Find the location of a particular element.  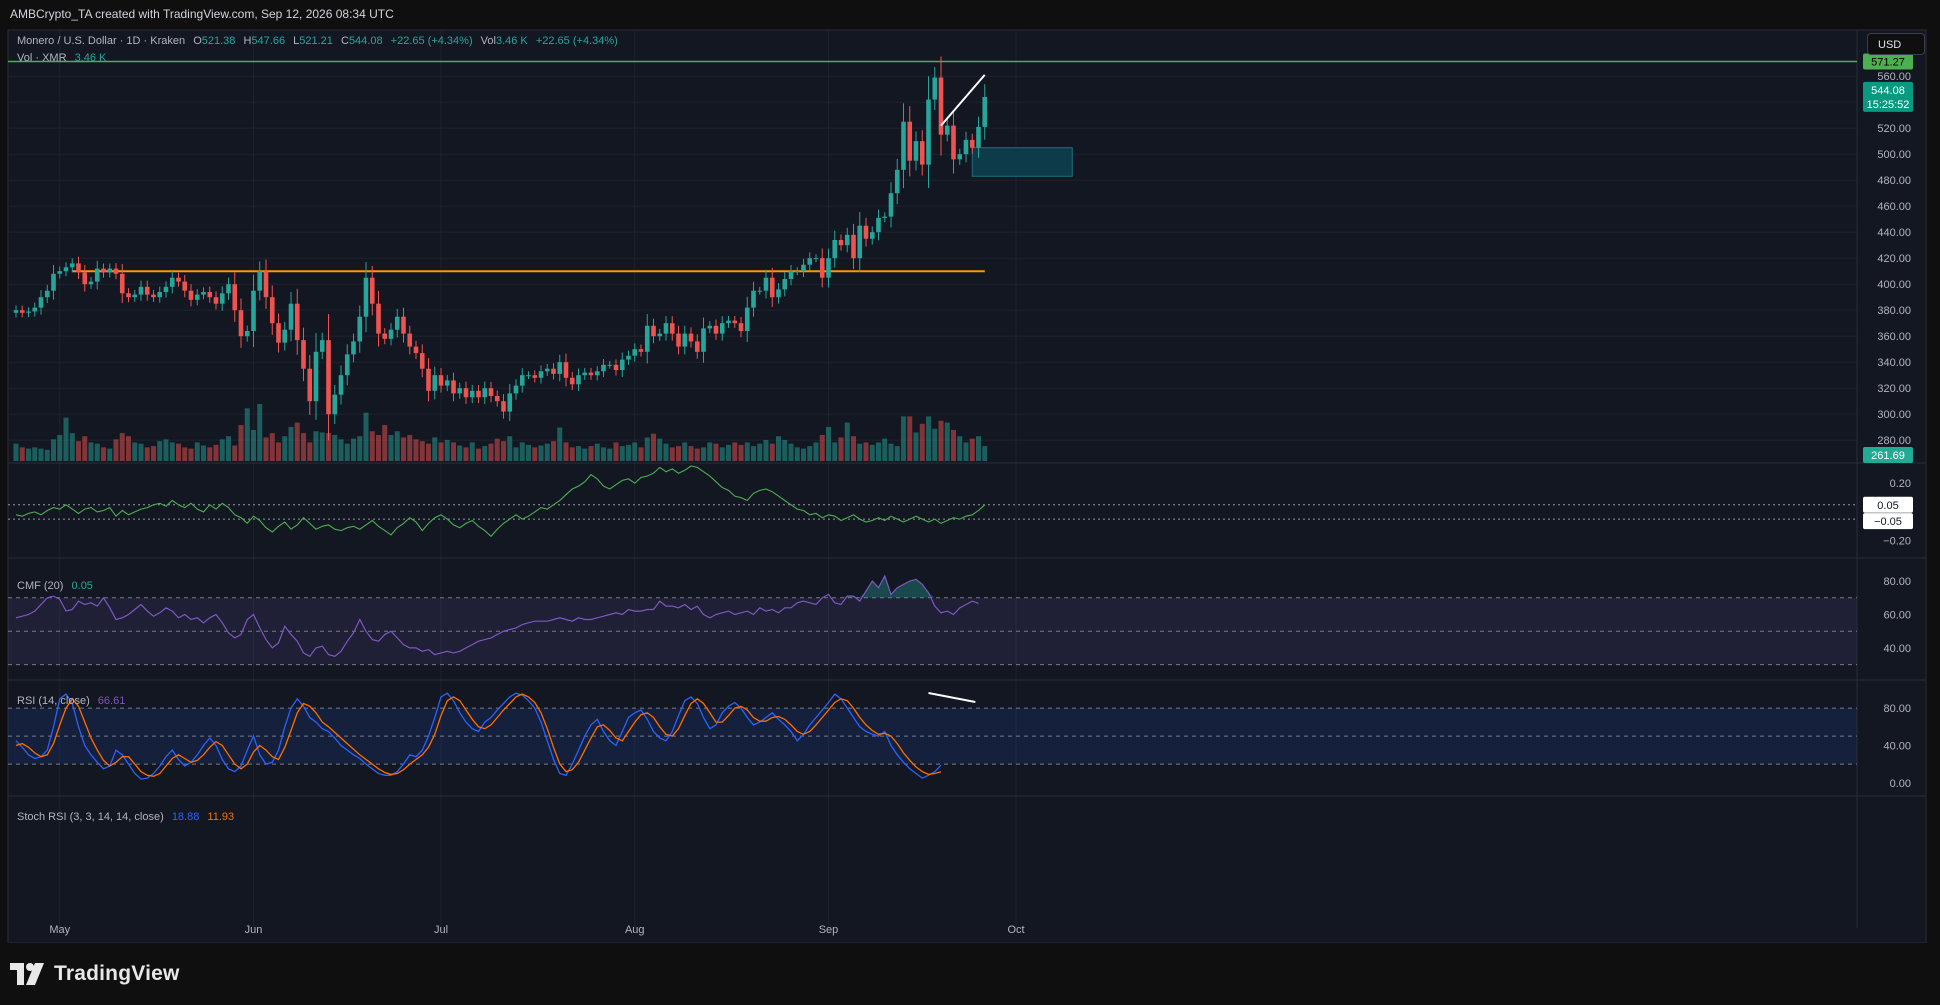

time-tick-label: Sep is located at coordinates (829, 930).